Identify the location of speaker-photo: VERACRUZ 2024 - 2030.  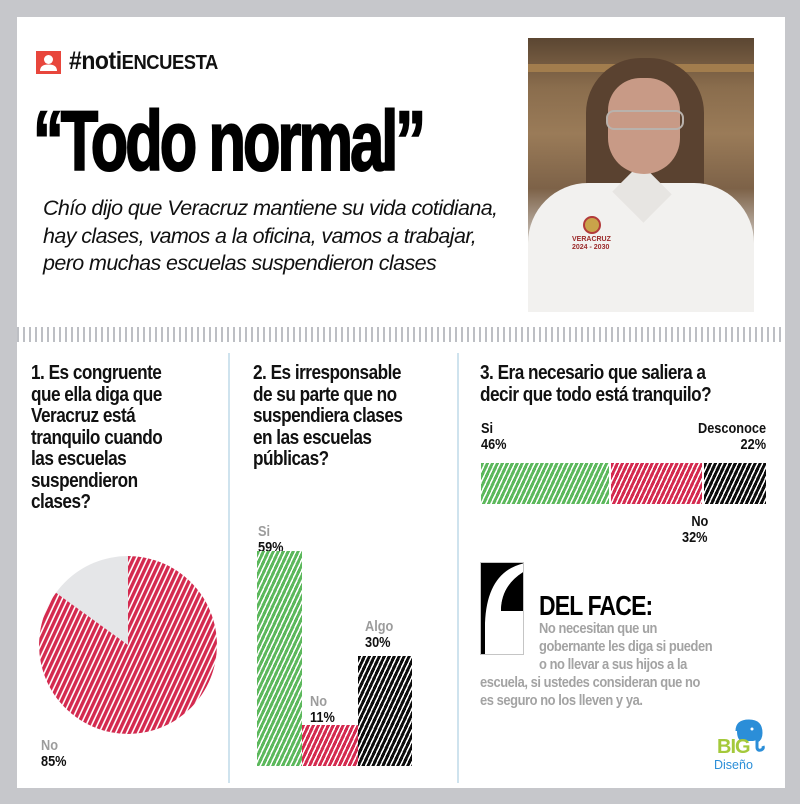
(641, 175).